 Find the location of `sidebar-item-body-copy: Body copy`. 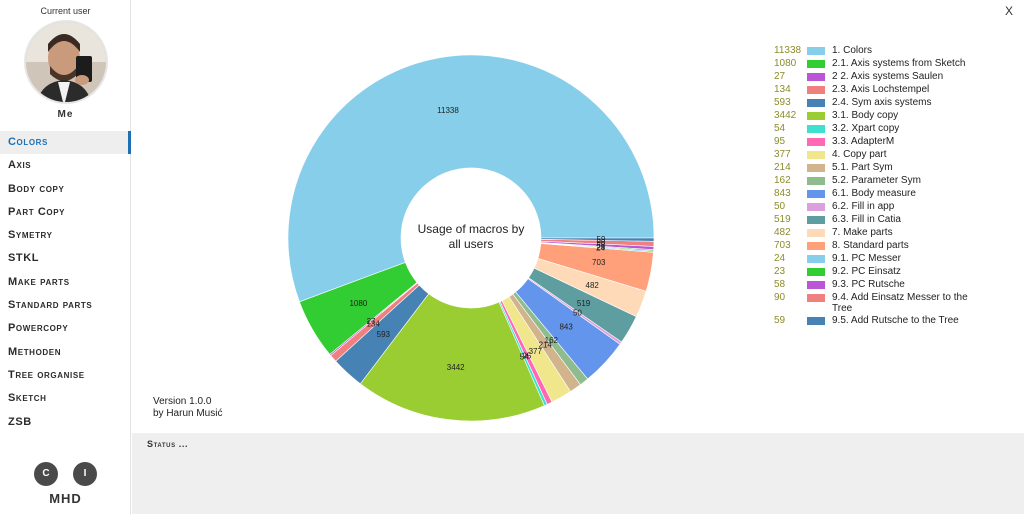

sidebar-item-body-copy: Body copy is located at coordinates (36, 188).